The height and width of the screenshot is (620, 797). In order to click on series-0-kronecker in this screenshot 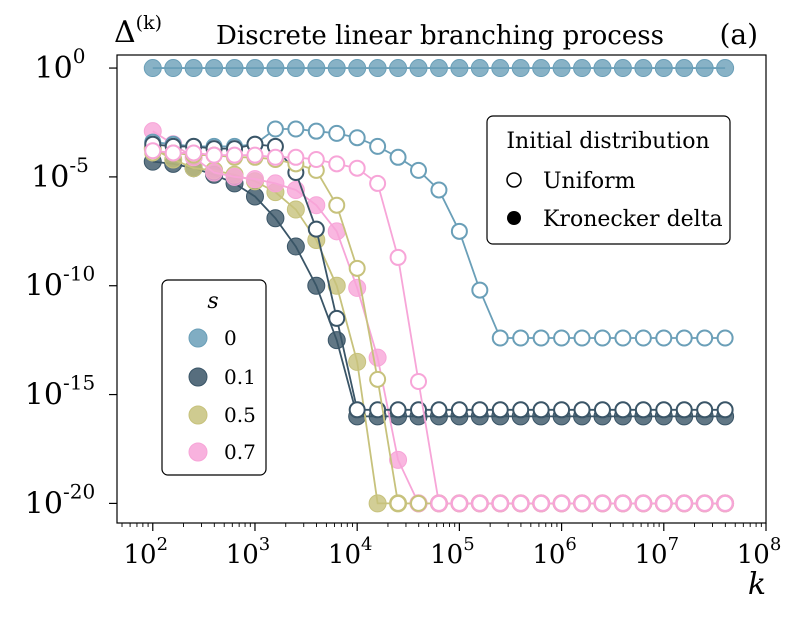, I will do `click(439, 68)`.